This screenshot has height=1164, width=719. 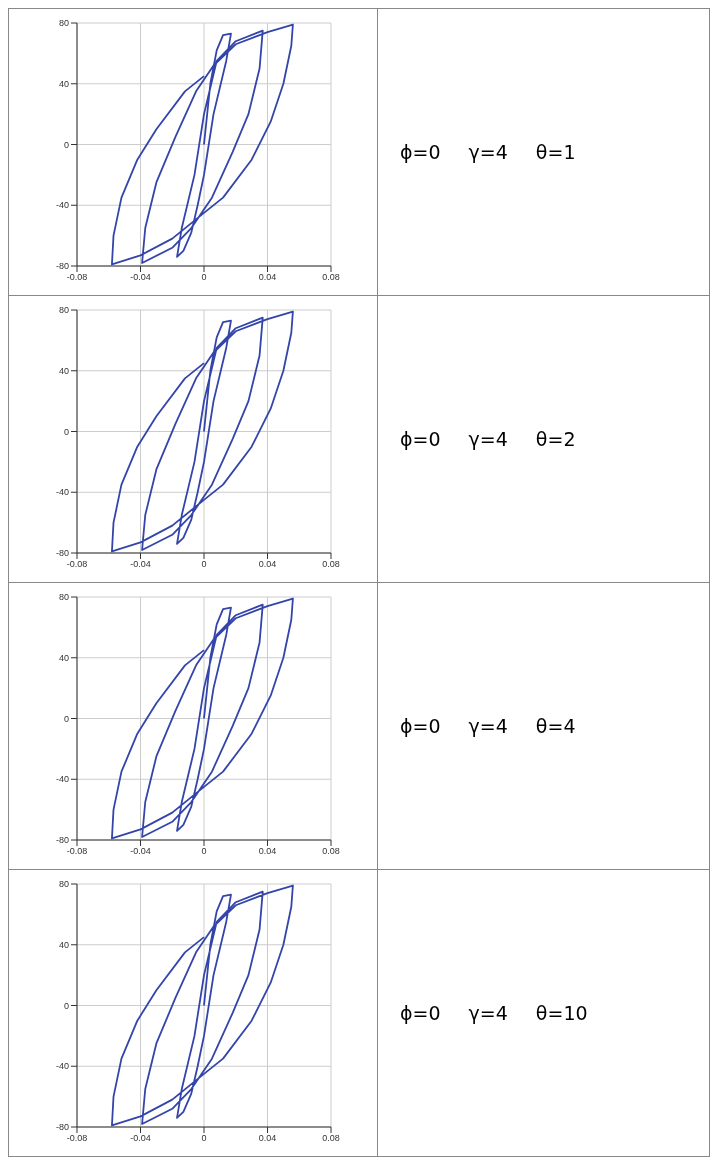 What do you see at coordinates (488, 152) in the screenshot?
I see `text: ϕ=0 γ=4 θ=1` at bounding box center [488, 152].